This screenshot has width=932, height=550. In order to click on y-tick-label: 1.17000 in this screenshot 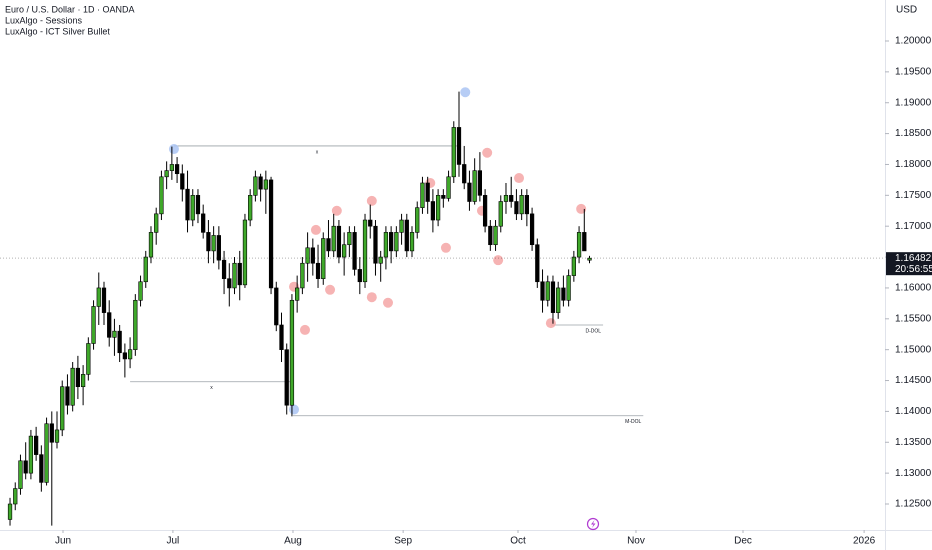, I will do `click(913, 226)`.